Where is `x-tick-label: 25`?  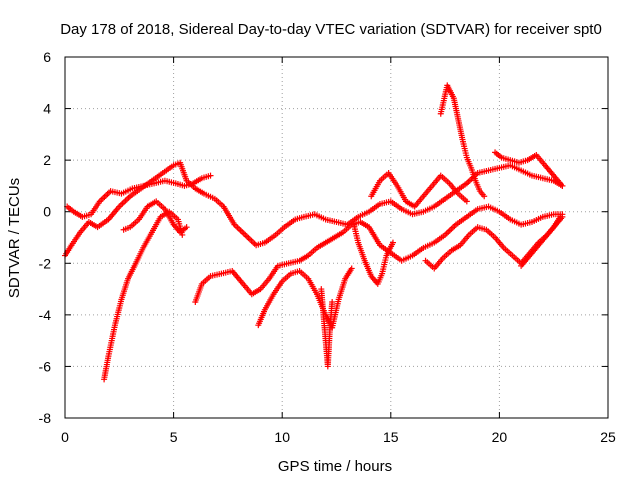 x-tick-label: 25 is located at coordinates (608, 437).